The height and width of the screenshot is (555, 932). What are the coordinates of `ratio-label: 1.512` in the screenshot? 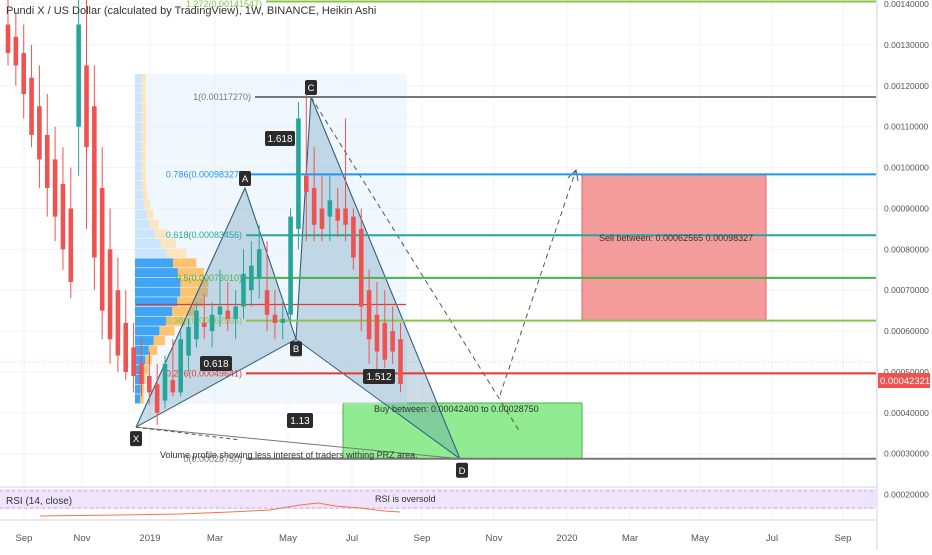 It's located at (378, 377).